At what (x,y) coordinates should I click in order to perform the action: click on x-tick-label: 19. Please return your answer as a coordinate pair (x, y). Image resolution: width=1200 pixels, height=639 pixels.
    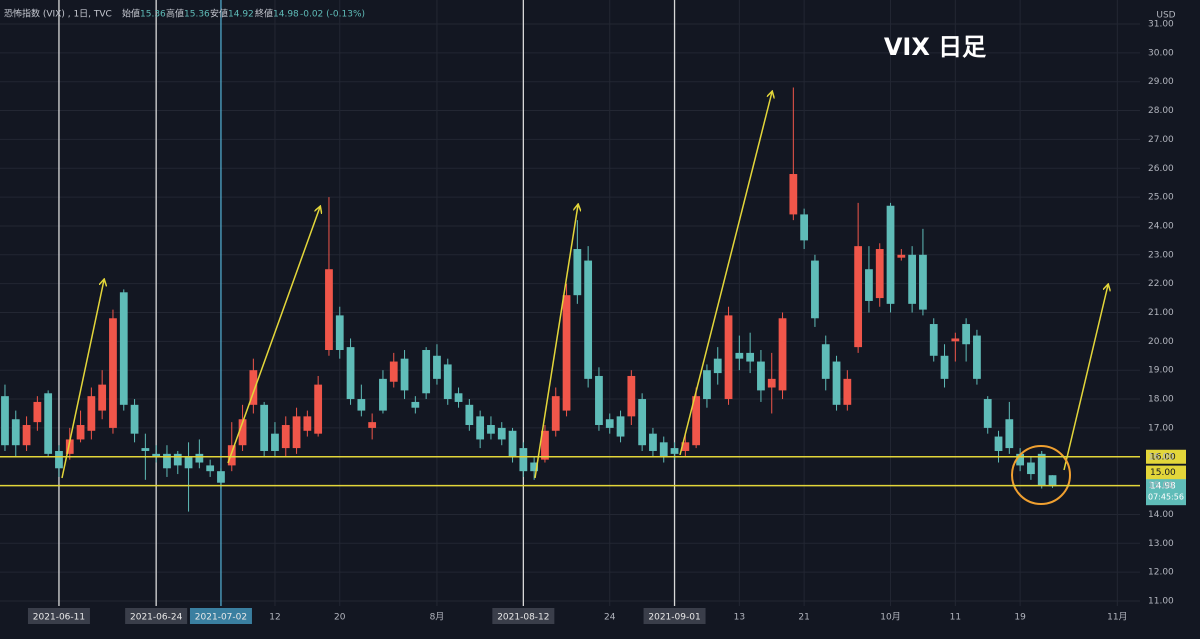
    Looking at the image, I should click on (1020, 618).